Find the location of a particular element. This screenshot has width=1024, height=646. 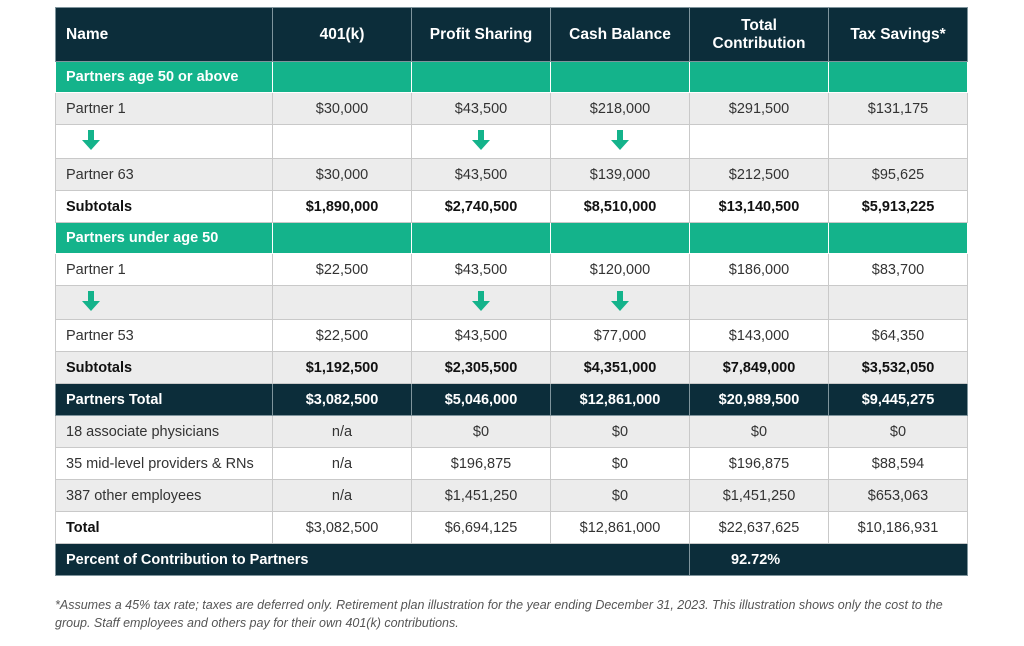

header-name: Name is located at coordinates (164, 34).